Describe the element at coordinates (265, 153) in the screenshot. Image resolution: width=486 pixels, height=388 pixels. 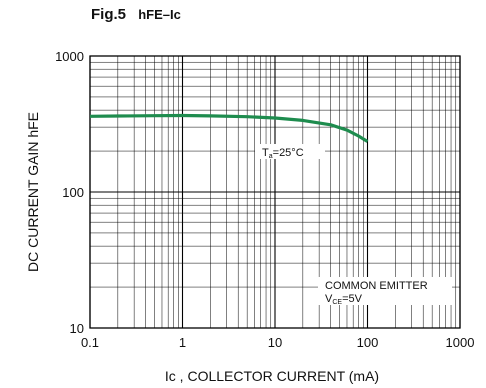
I see `temp-annotation-pre: T` at that location.